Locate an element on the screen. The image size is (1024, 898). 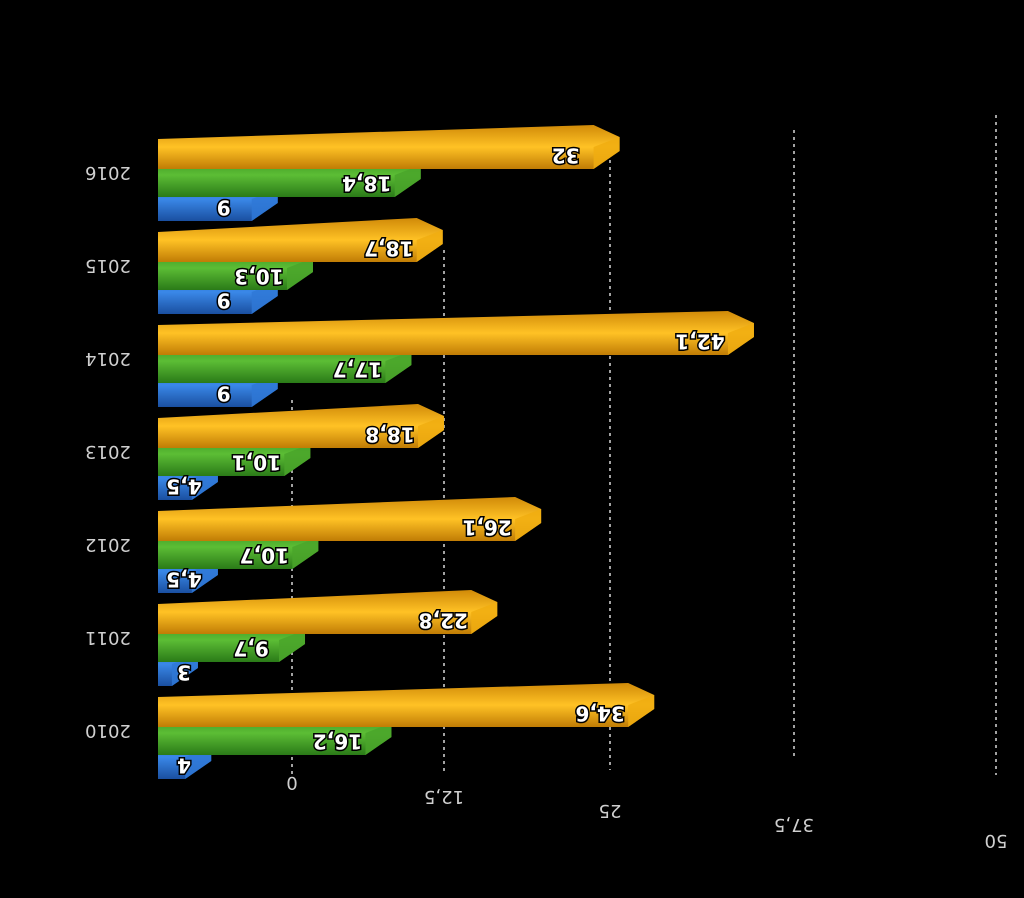
data-label: 17,7 is located at coordinates (357, 370).